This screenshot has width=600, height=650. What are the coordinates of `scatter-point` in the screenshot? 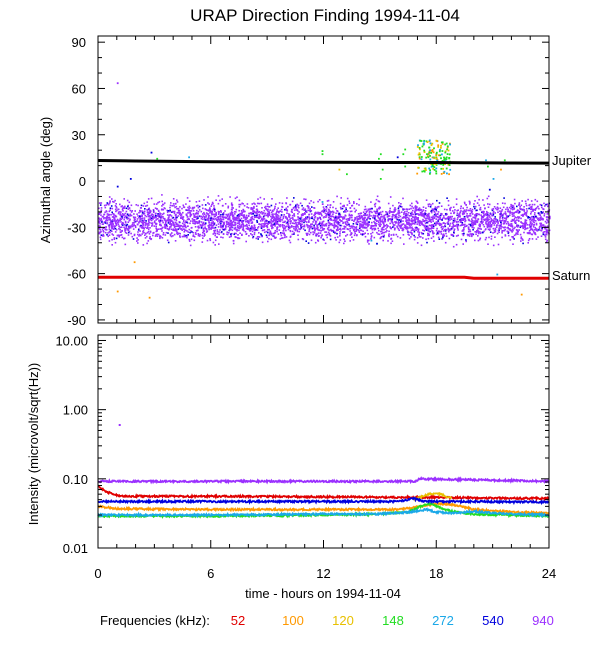 It's located at (486, 160).